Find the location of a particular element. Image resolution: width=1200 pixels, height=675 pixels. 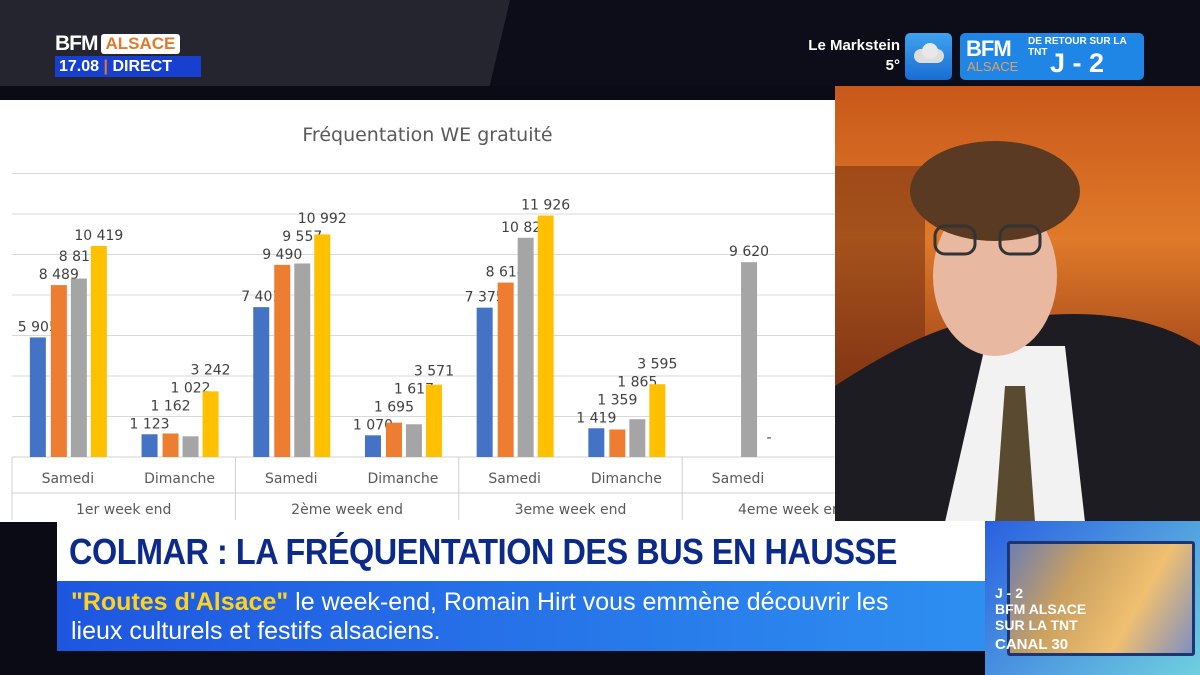

clock: 17.08 is located at coordinates (79, 66).